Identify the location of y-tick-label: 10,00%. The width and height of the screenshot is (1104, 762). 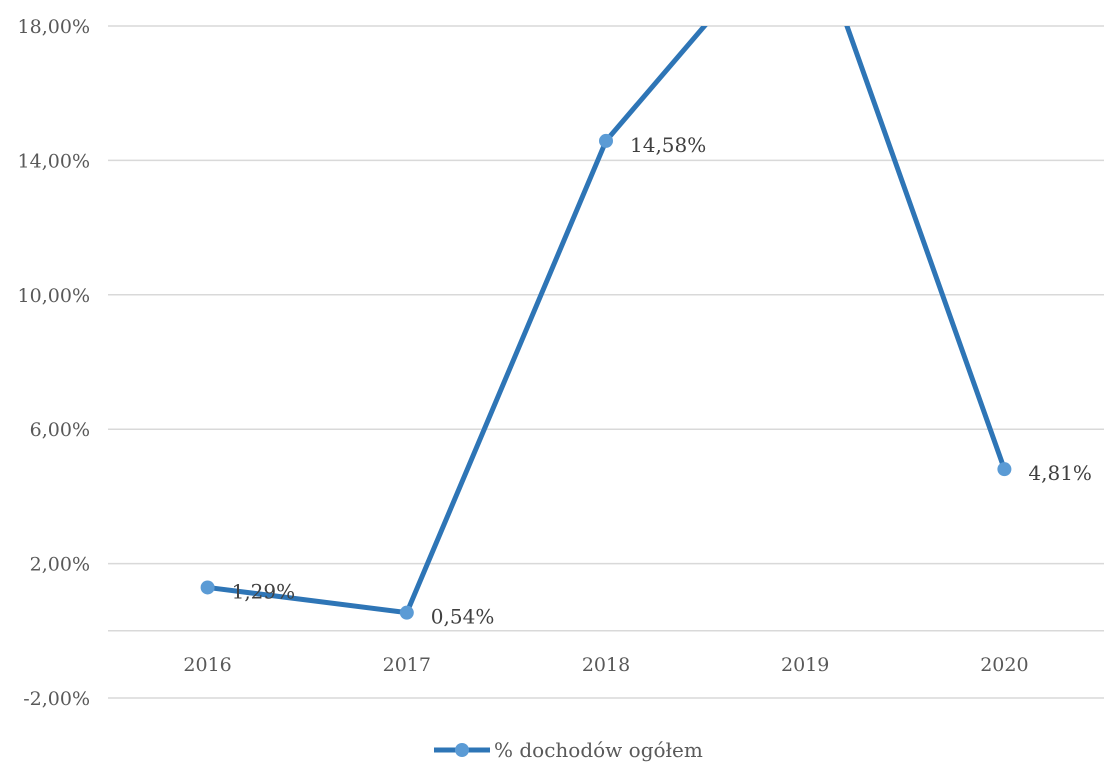
(54, 296).